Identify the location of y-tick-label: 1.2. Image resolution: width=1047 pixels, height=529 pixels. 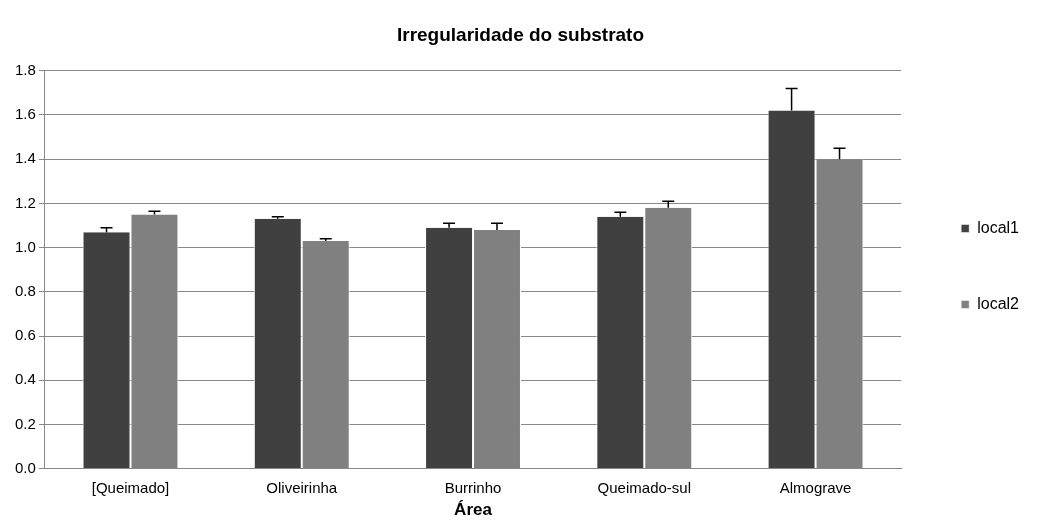
(25, 202).